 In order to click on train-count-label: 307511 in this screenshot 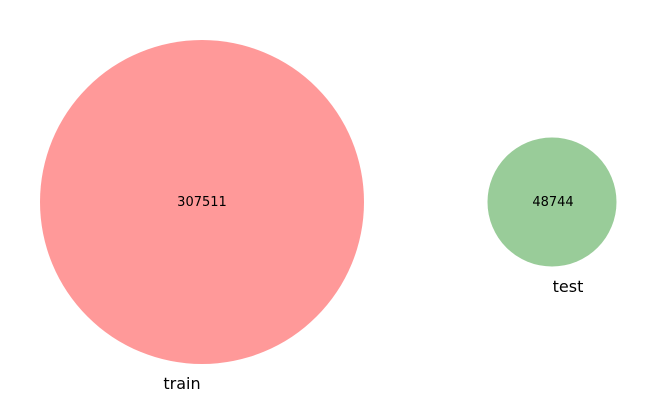, I will do `click(202, 202)`.